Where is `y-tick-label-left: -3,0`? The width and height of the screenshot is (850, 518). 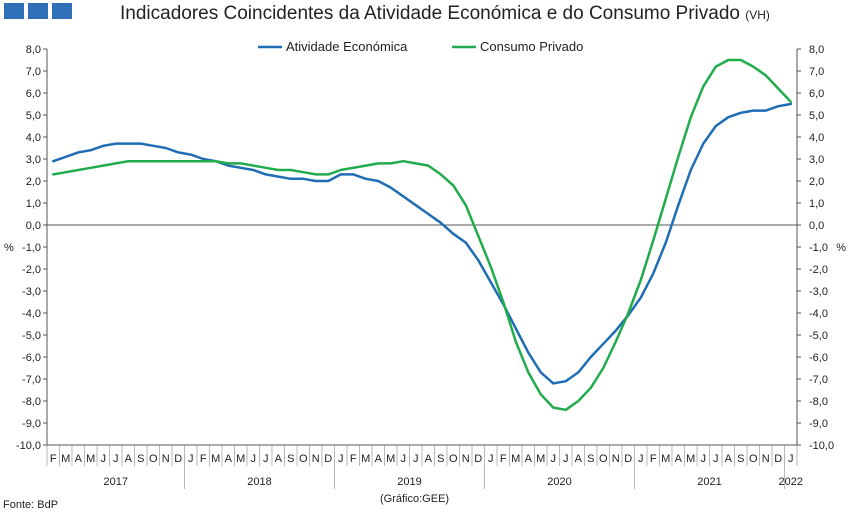
y-tick-label-left: -3,0 is located at coordinates (31, 292).